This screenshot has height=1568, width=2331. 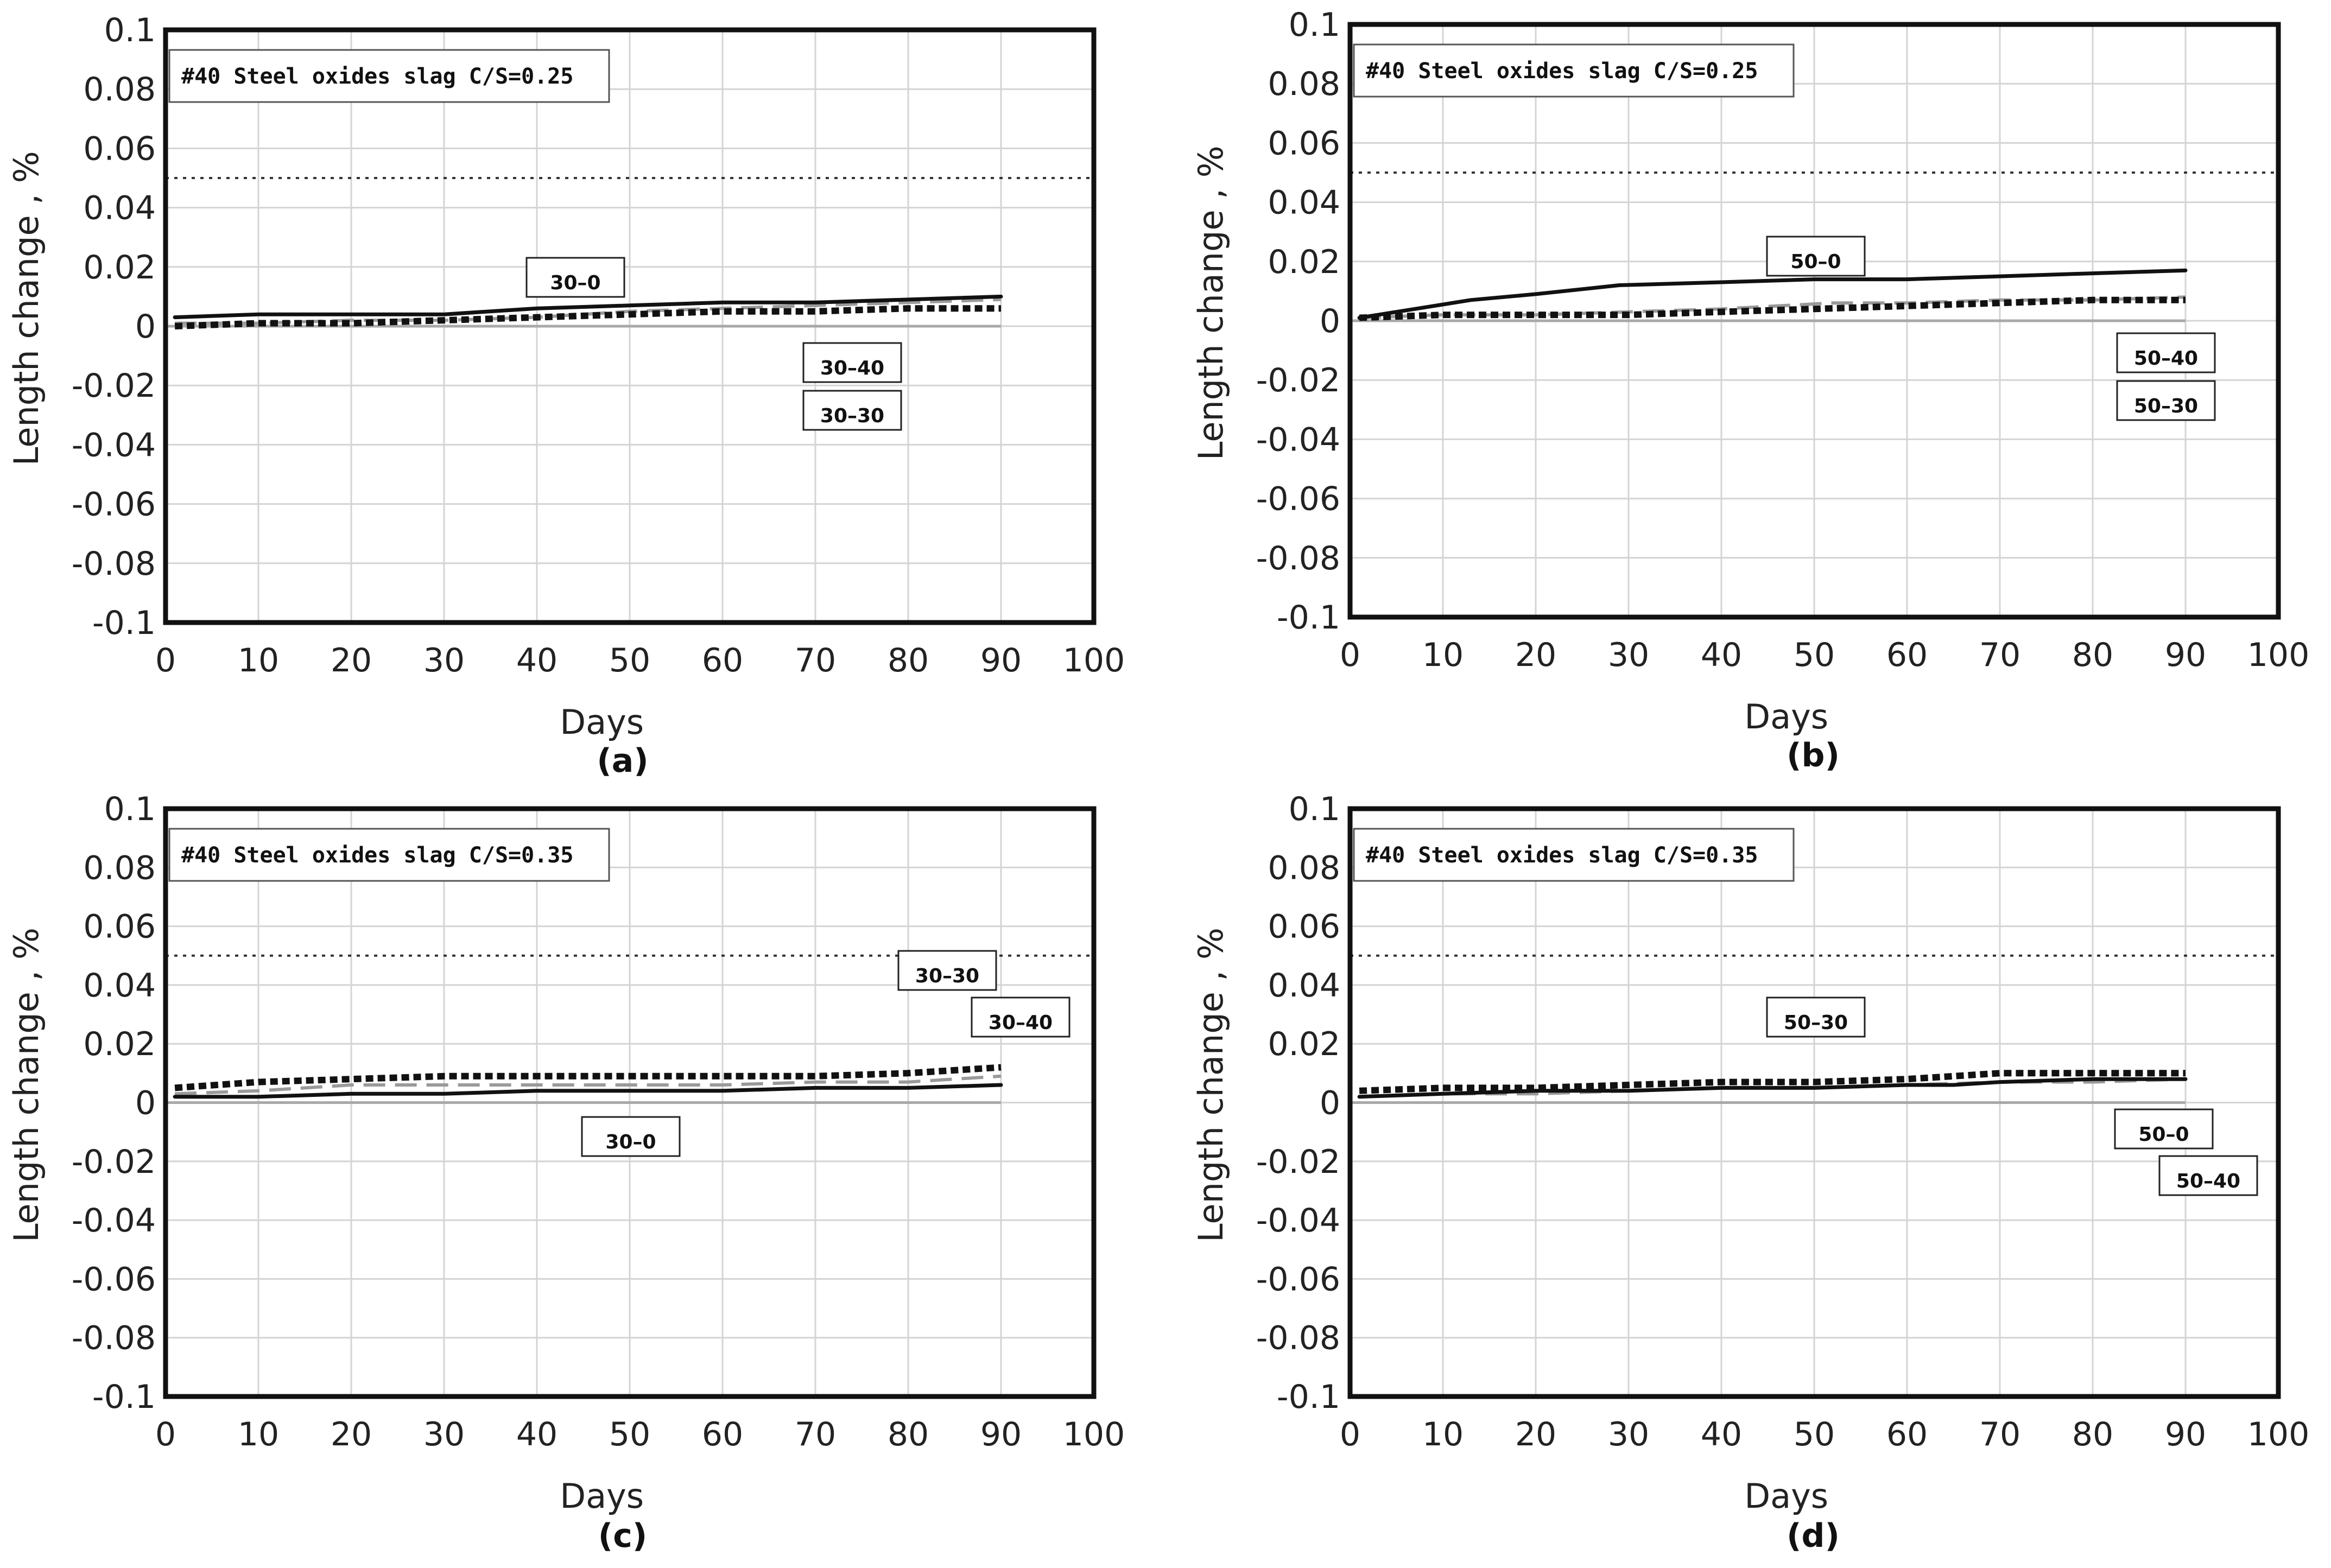 I want to click on panel-caption: (b), so click(x=1813, y=756).